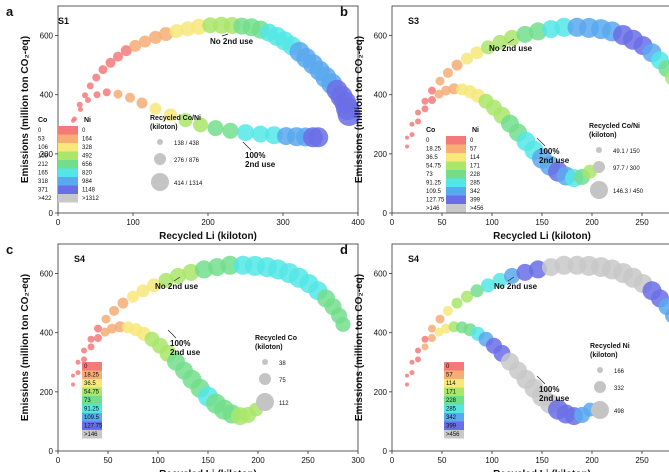 The height and width of the screenshot is (472, 669). What do you see at coordinates (43, 191) in the screenshot?
I see `legend-co-value: 371` at bounding box center [43, 191].